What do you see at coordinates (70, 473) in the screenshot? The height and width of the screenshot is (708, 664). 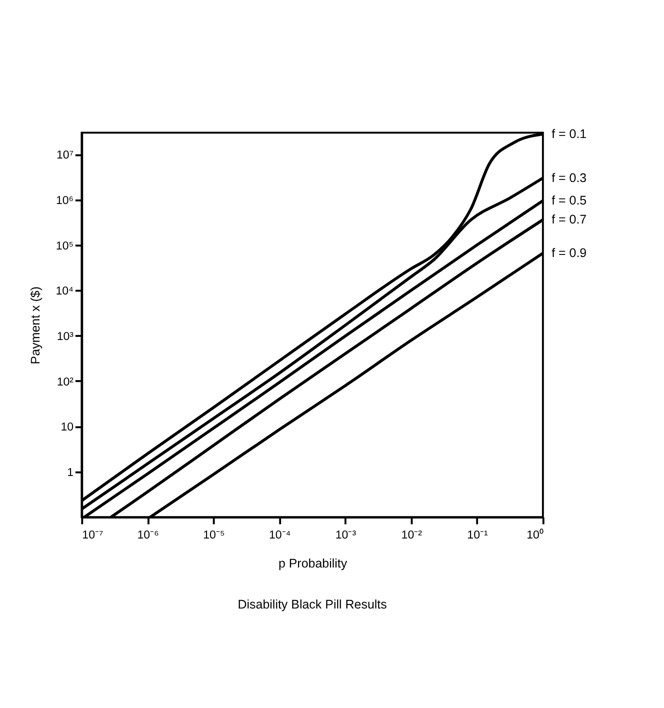 I see `y-tick-label: 1` at bounding box center [70, 473].